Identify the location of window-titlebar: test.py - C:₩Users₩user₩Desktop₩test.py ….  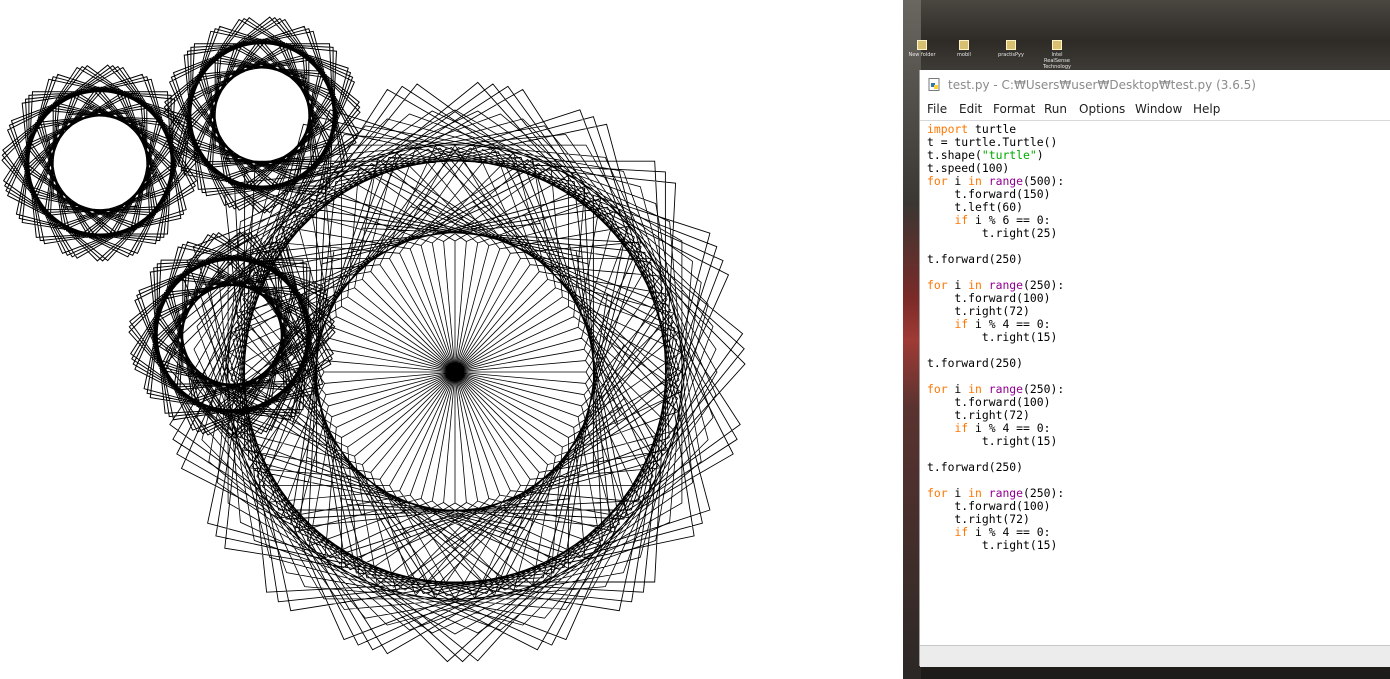
(1155, 85).